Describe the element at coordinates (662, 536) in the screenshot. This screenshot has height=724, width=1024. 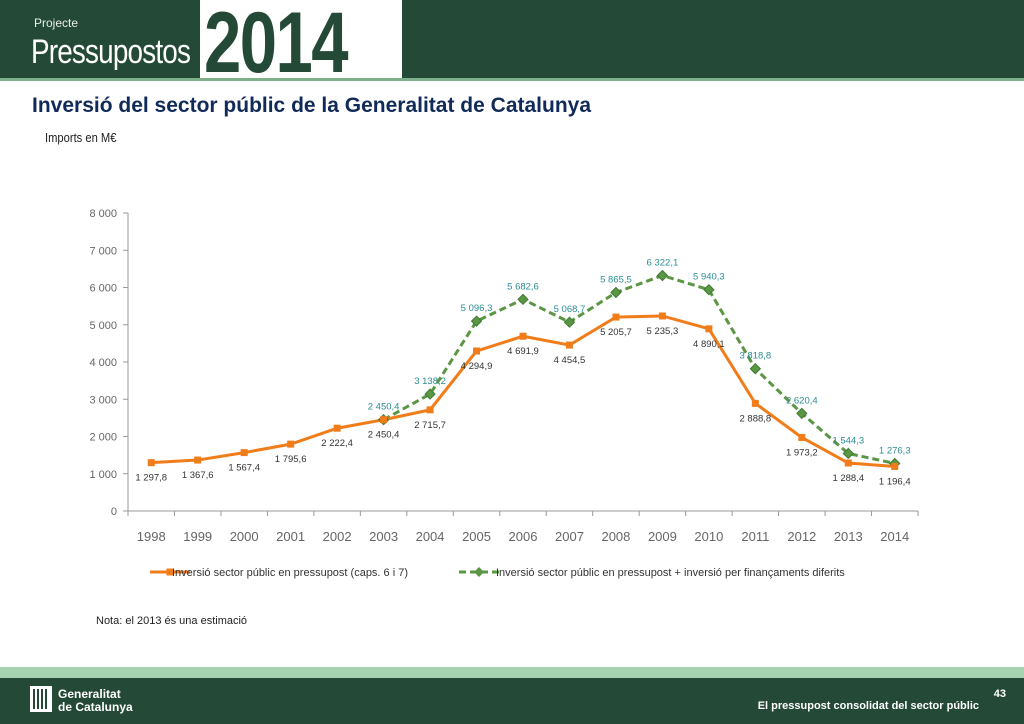
I see `x-tick-label: 2009` at that location.